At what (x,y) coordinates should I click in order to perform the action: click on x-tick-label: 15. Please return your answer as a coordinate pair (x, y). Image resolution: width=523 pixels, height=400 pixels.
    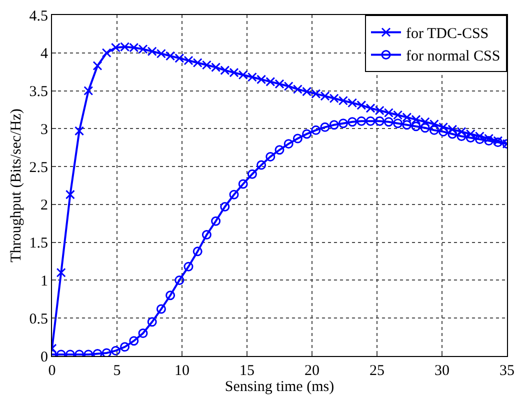
    Looking at the image, I should click on (247, 371).